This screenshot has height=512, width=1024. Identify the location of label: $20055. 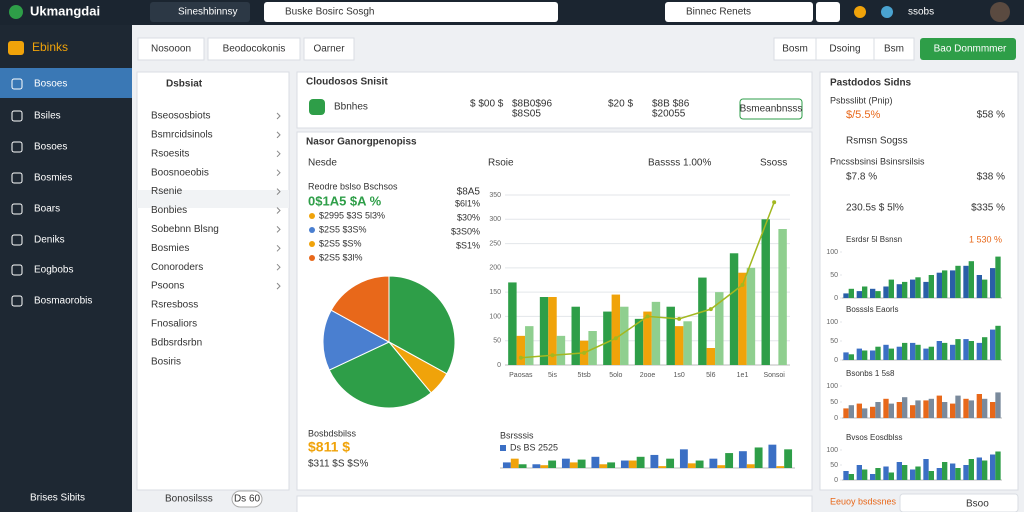
(669, 114).